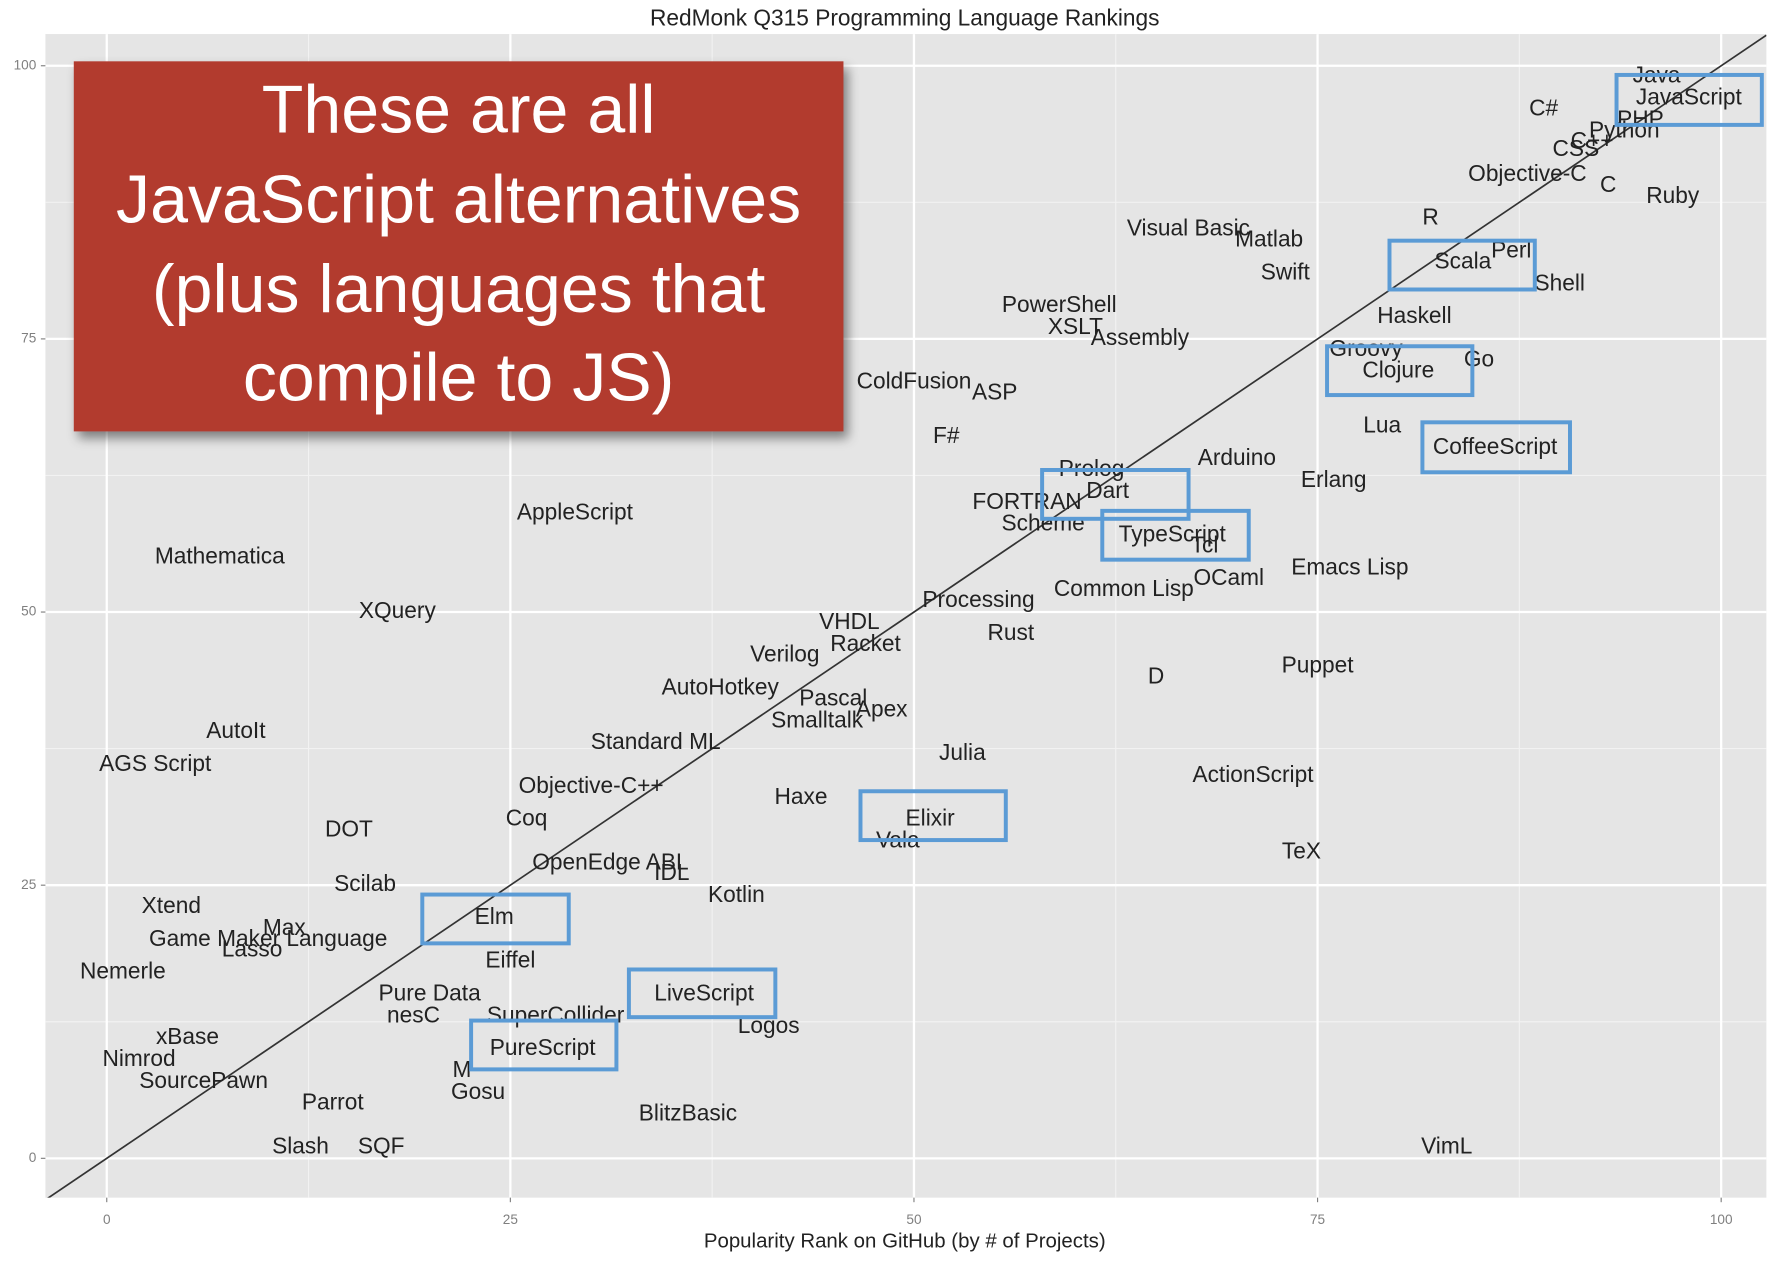  What do you see at coordinates (187, 1036) in the screenshot?
I see `point-label: xBase` at bounding box center [187, 1036].